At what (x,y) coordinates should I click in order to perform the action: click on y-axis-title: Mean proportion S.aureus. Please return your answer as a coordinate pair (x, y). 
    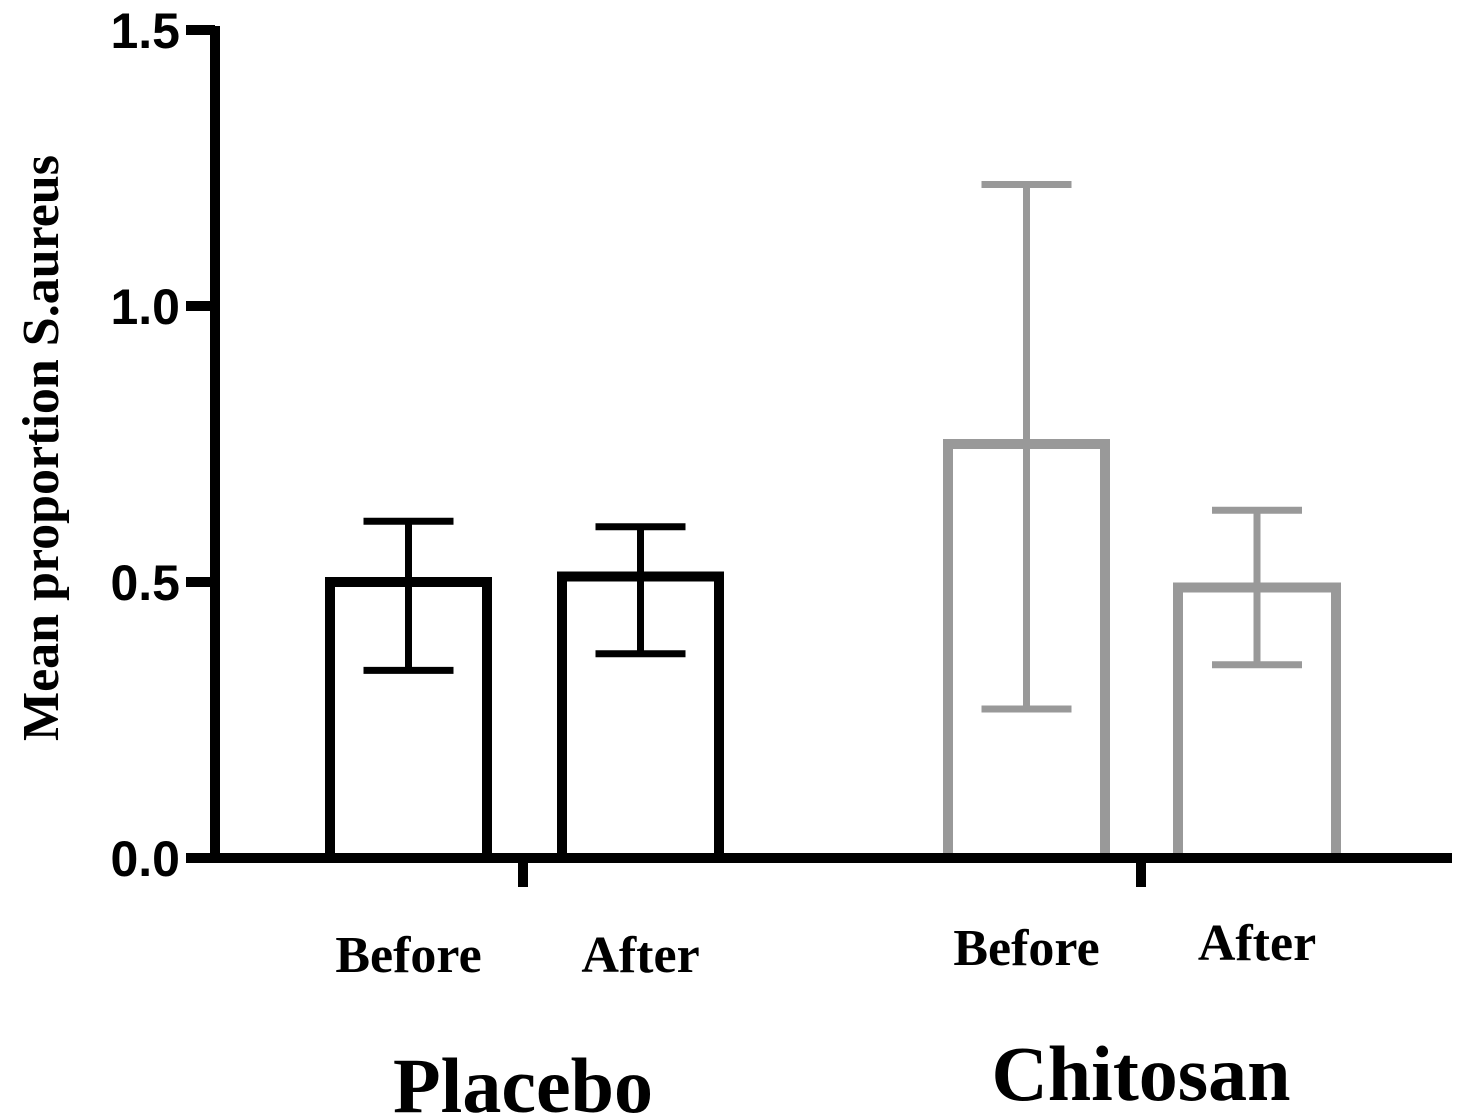
    Looking at the image, I should click on (41, 448).